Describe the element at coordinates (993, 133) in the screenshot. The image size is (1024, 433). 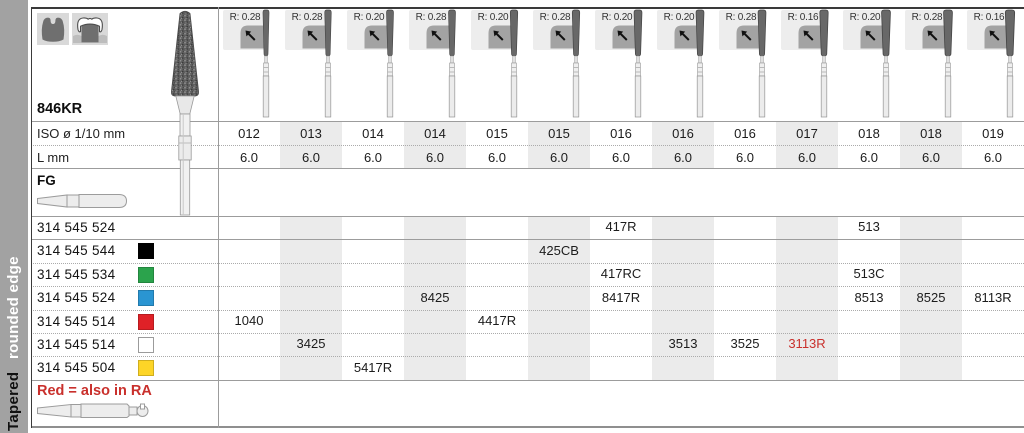
I see `iso-value: 019` at that location.